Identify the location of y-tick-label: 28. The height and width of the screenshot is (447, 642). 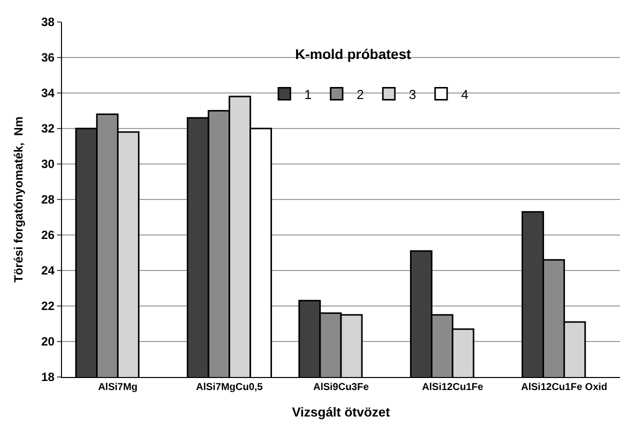
(48, 199).